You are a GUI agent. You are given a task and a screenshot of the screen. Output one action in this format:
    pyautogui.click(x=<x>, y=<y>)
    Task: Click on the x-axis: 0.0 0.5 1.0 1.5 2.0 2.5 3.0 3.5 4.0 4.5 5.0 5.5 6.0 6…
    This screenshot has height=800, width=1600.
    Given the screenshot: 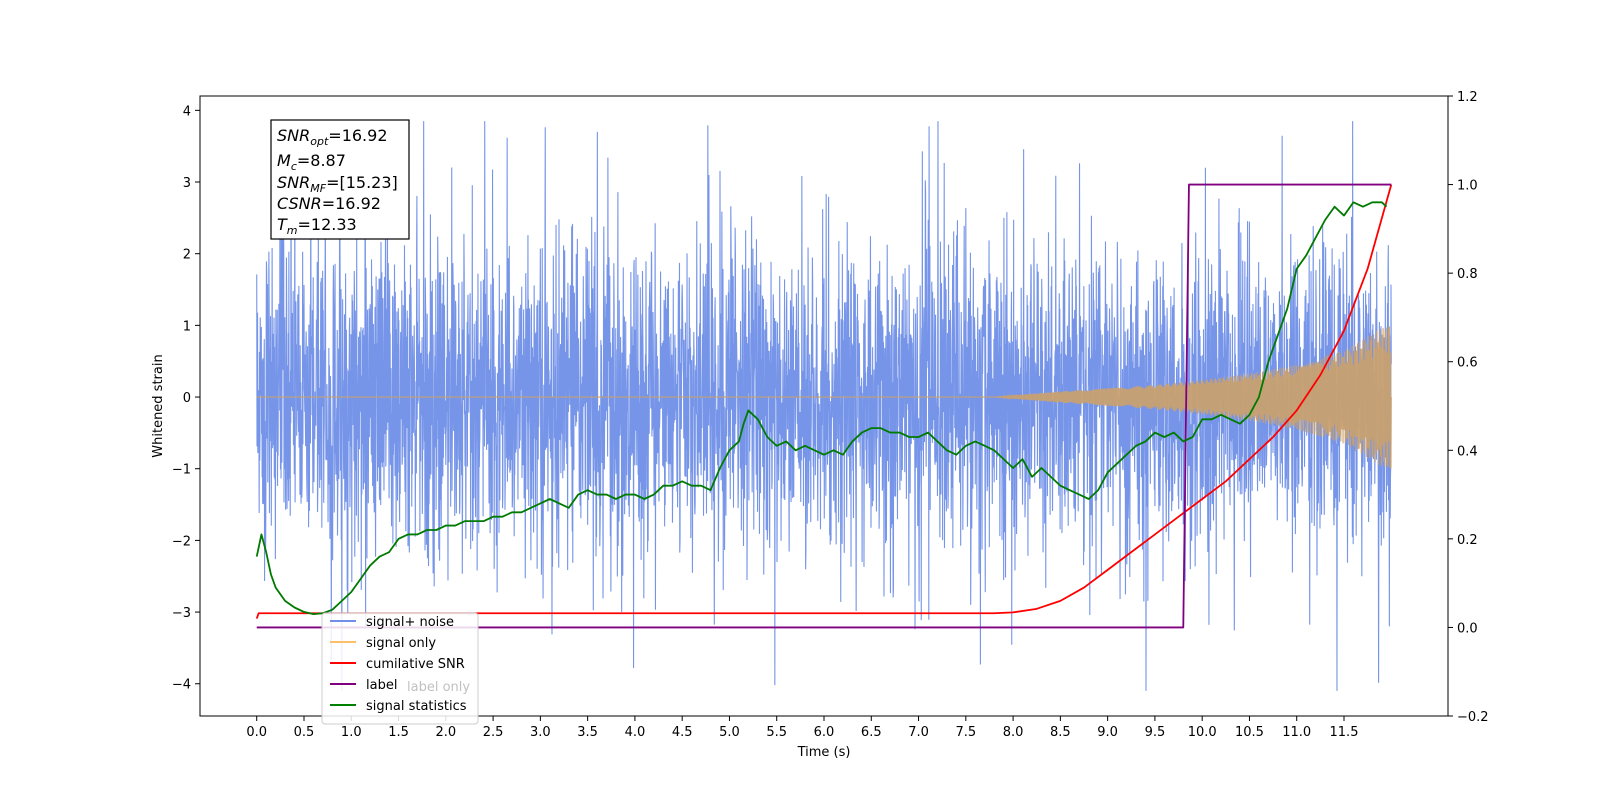 What is the action you would take?
    pyautogui.click(x=802, y=728)
    